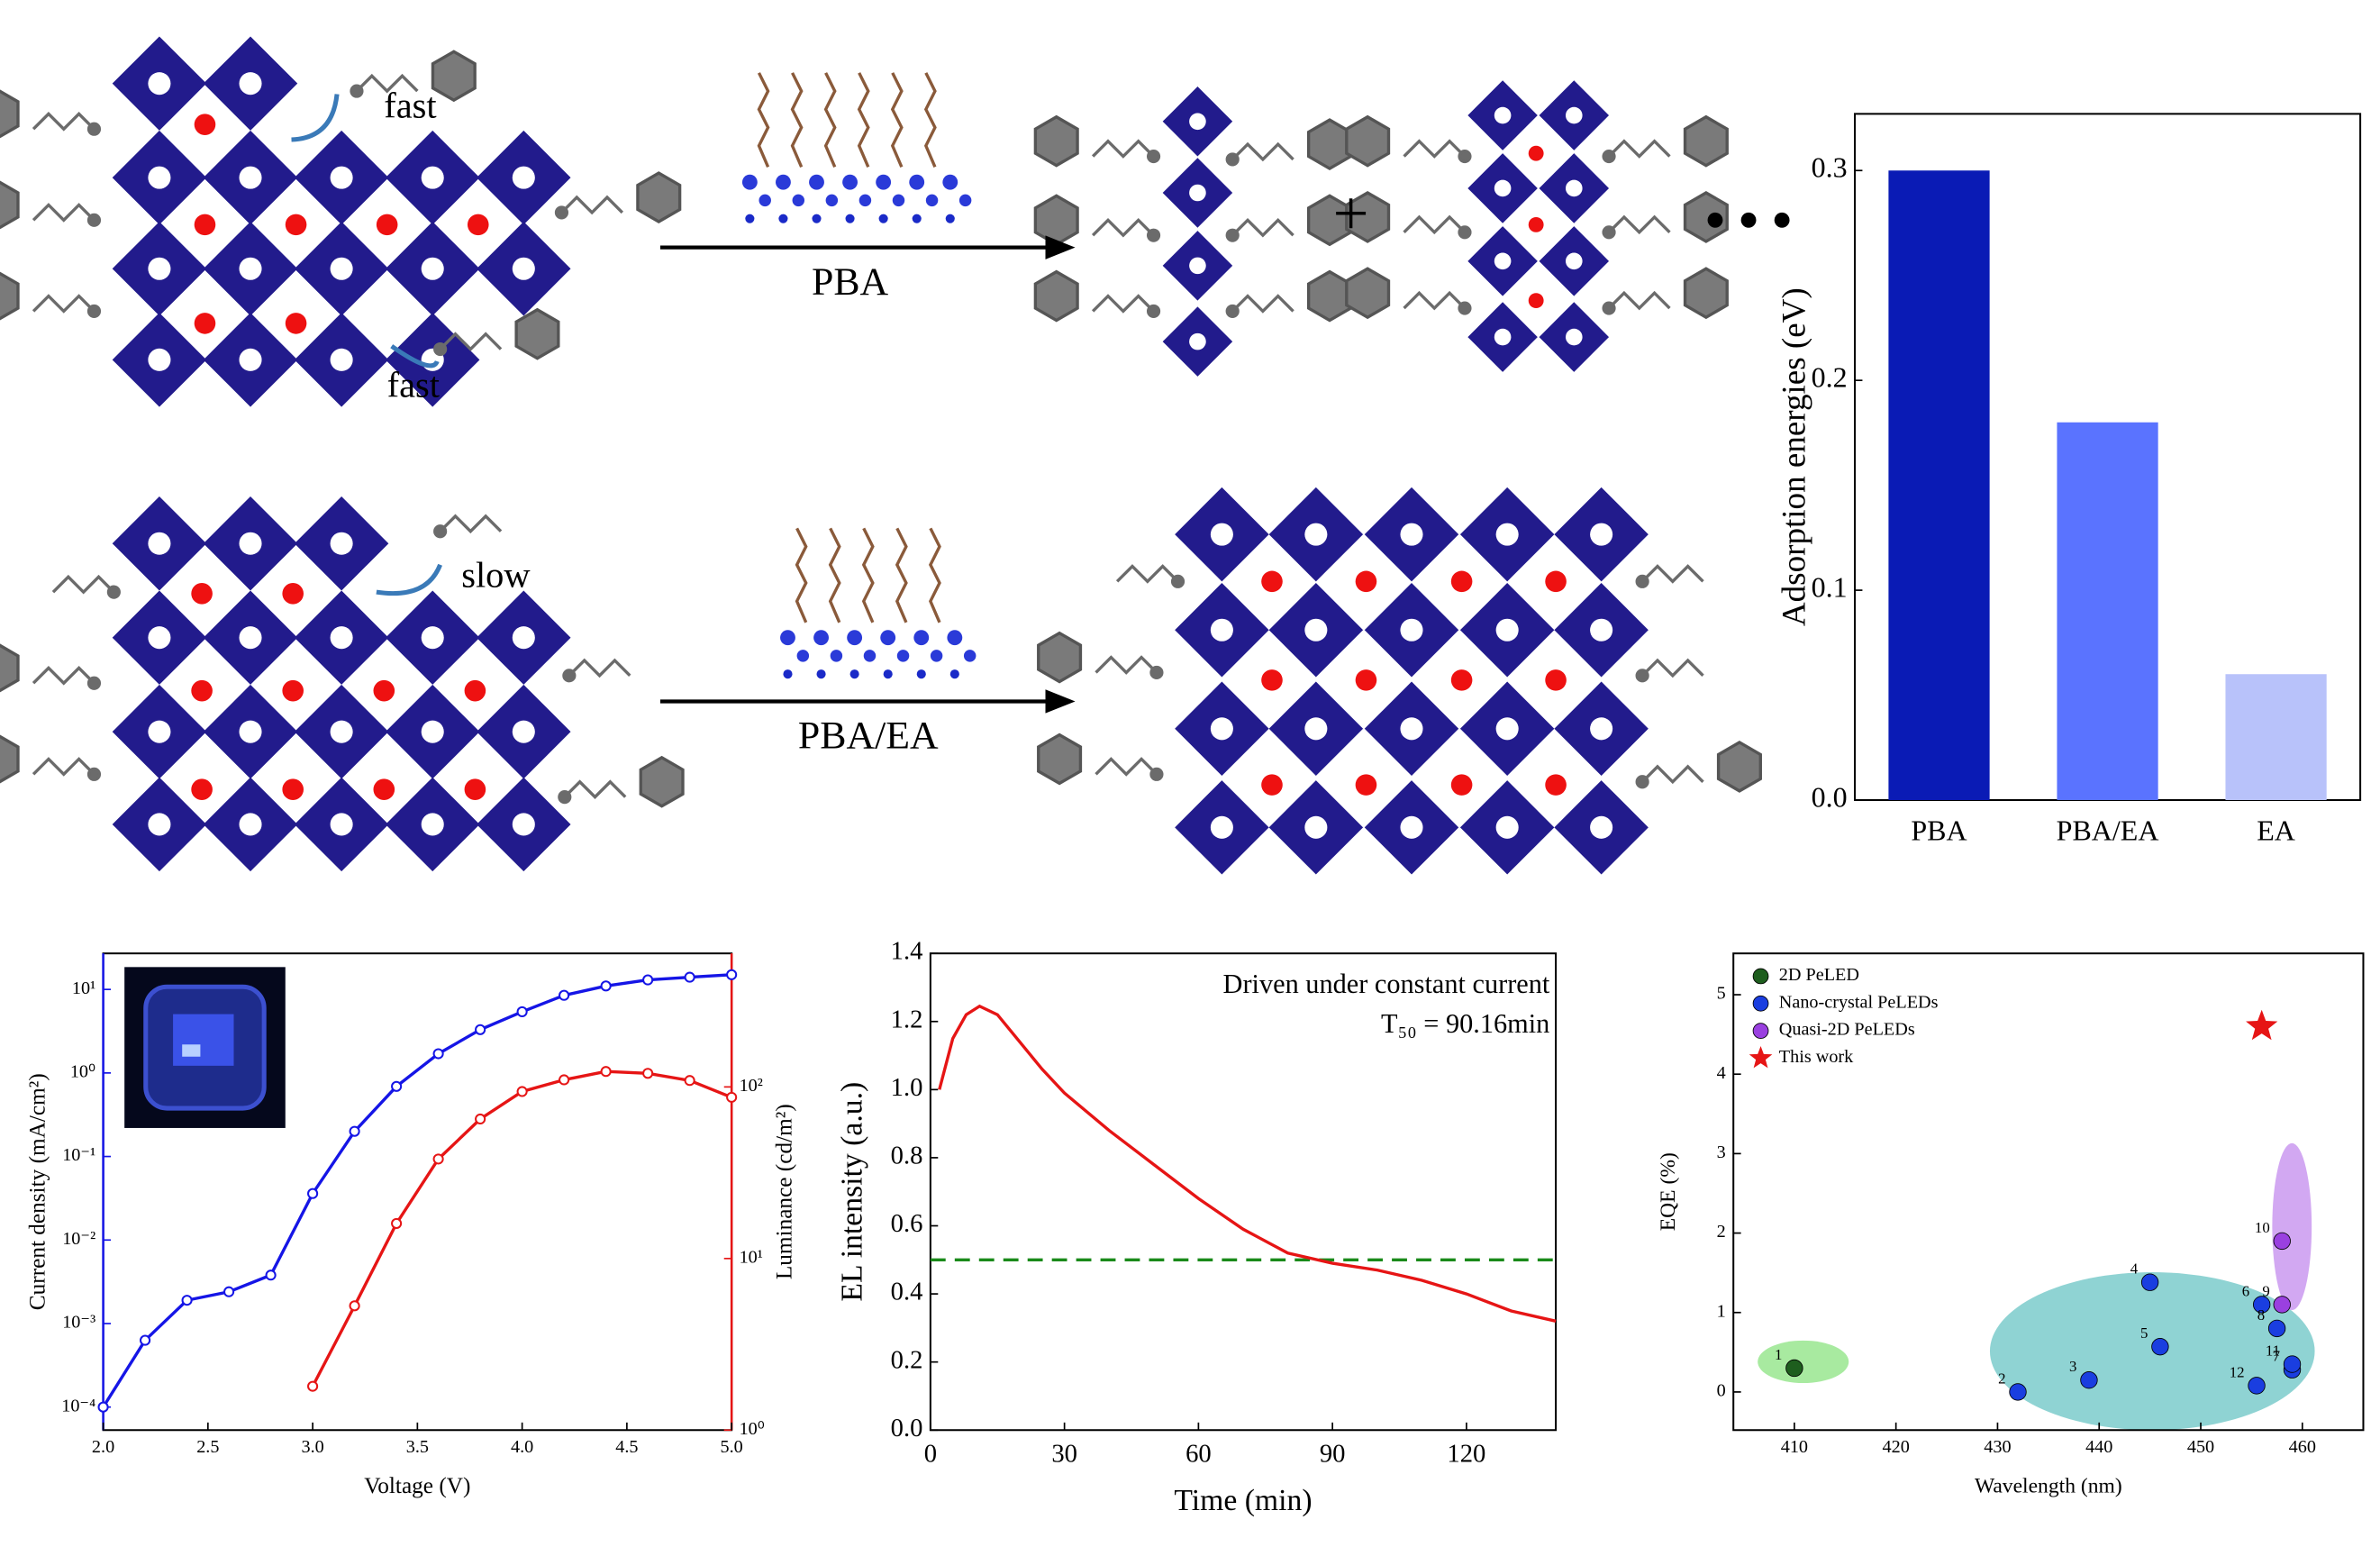 The image size is (2380, 1547). What do you see at coordinates (205, 1047) in the screenshot?
I see `inset-photo` at bounding box center [205, 1047].